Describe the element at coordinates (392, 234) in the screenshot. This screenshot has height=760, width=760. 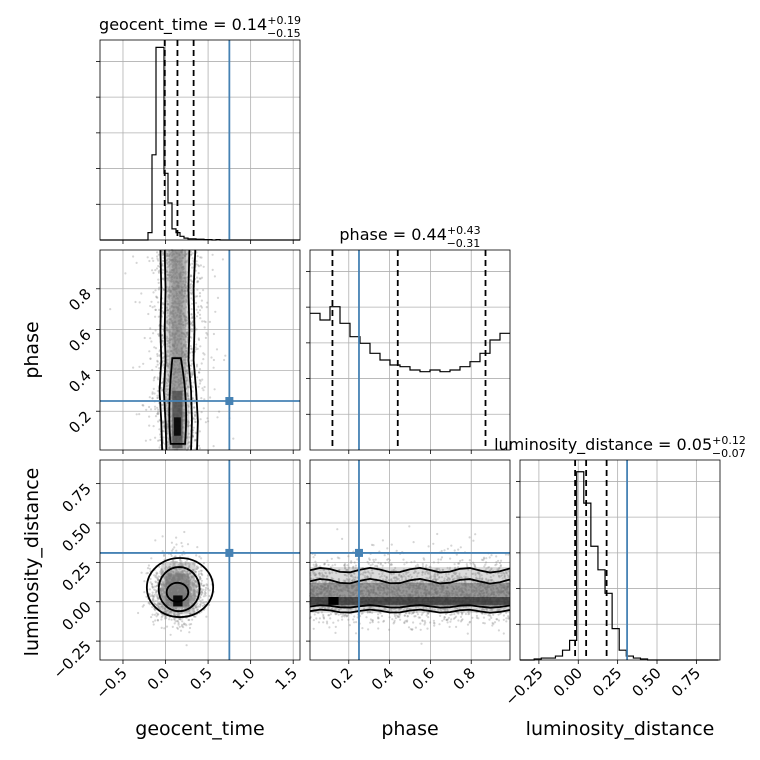
I see `title-value: phase = 0.44` at that location.